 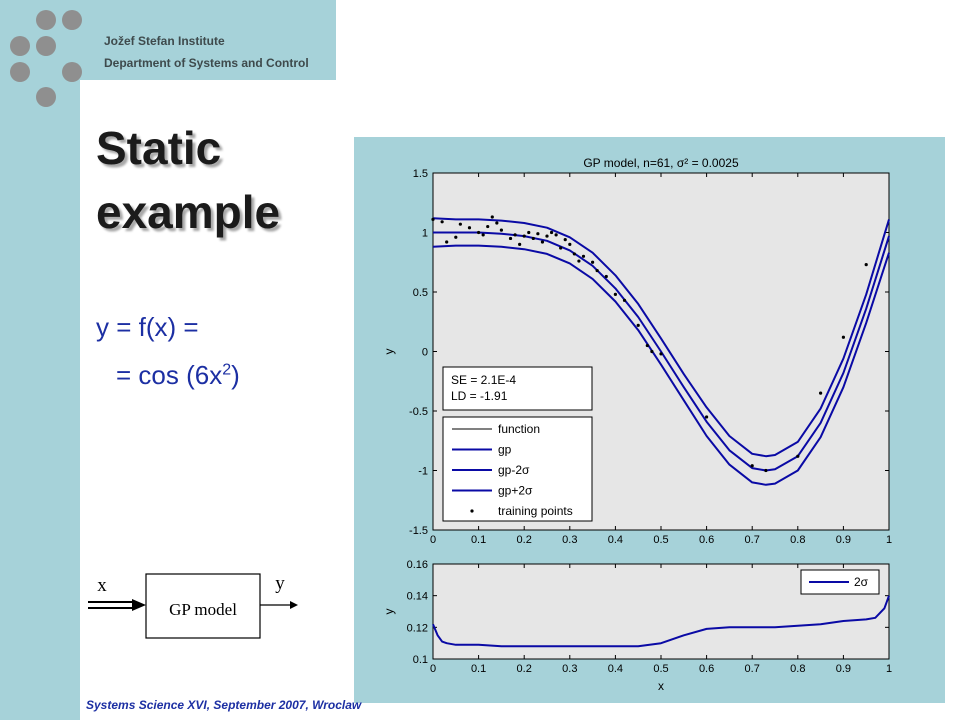 I want to click on stats-annotation-box, so click(x=517, y=388).